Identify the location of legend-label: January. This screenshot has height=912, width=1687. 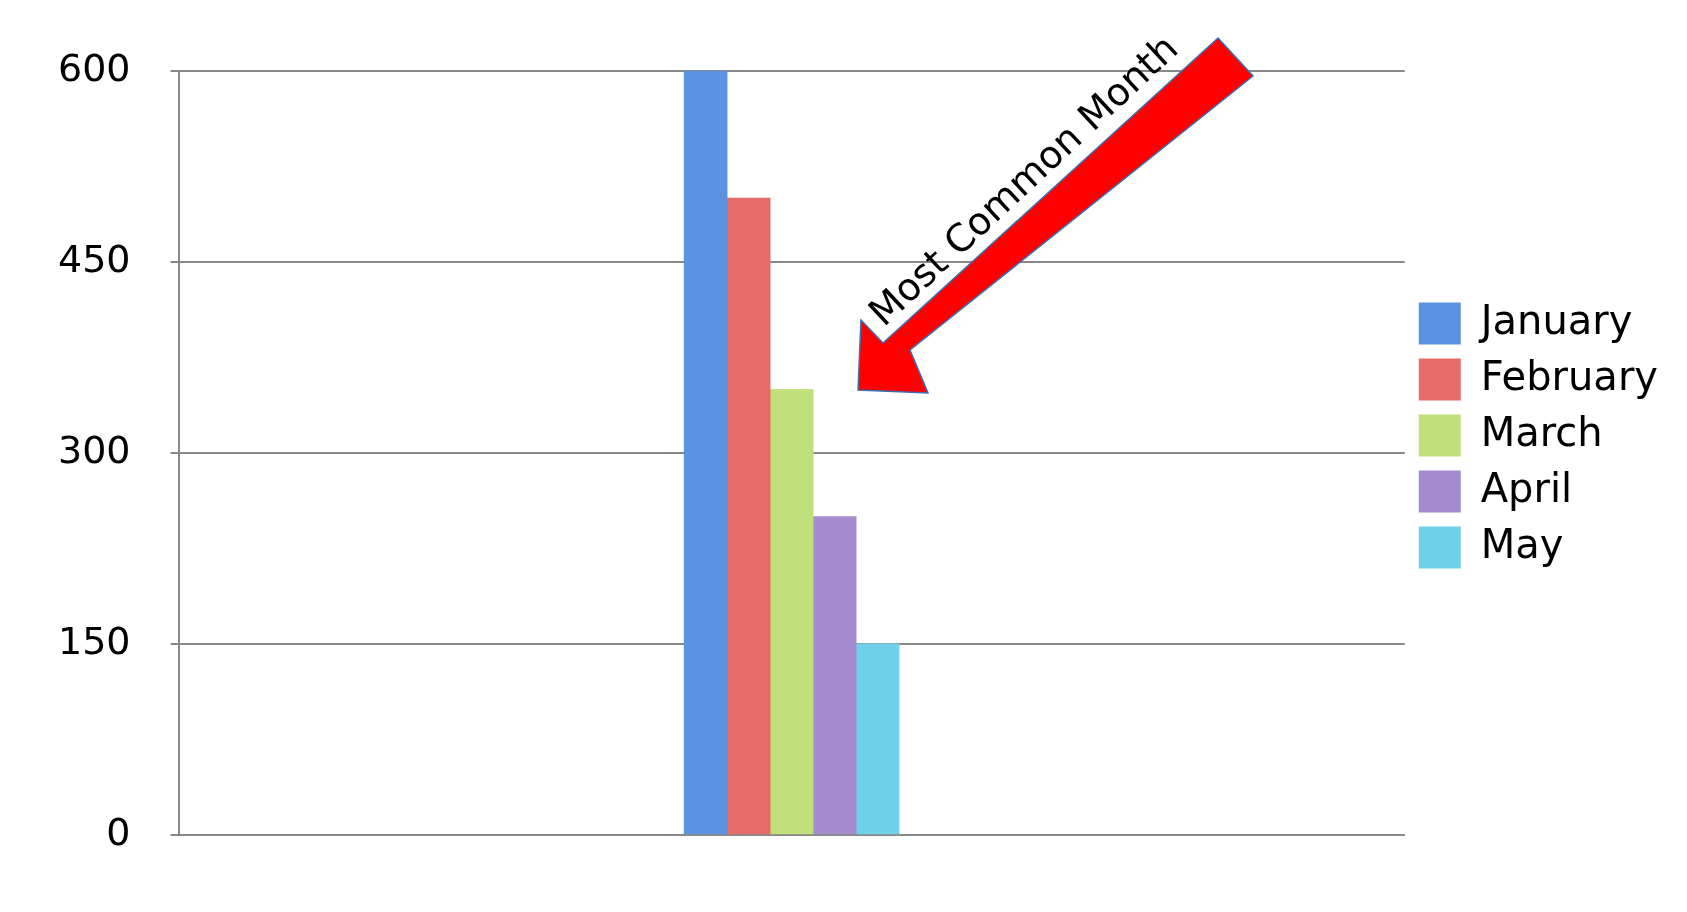
(1555, 319).